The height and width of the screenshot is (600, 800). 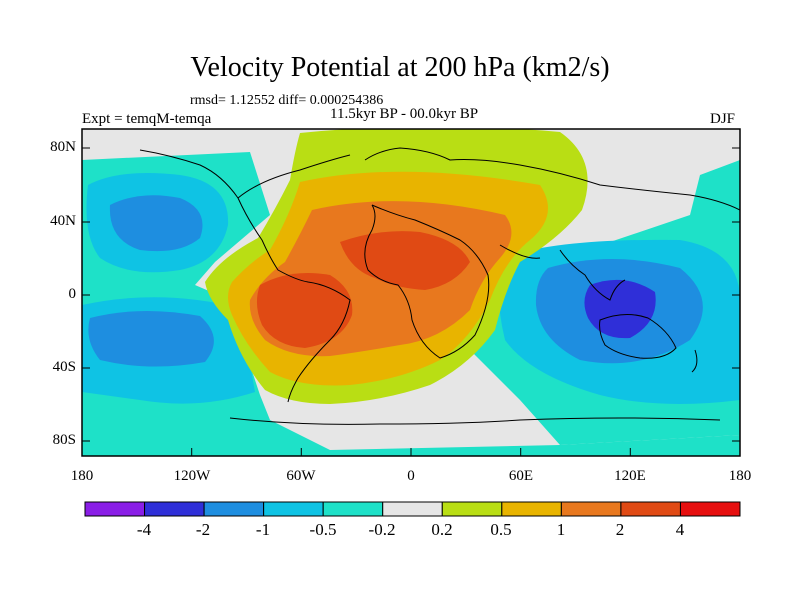 I want to click on lon-label-180e: 180, so click(x=740, y=476).